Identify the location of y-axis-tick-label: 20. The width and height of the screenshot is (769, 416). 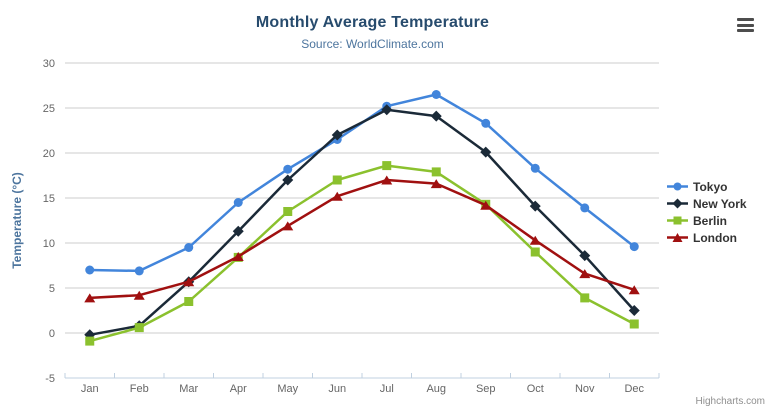
(49, 154).